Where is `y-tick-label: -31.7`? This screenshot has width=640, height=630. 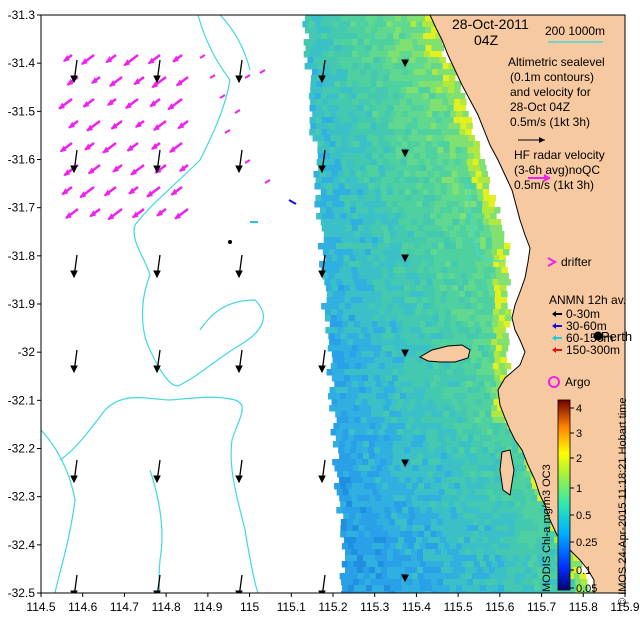 y-tick-label: -31.7 is located at coordinates (22, 208).